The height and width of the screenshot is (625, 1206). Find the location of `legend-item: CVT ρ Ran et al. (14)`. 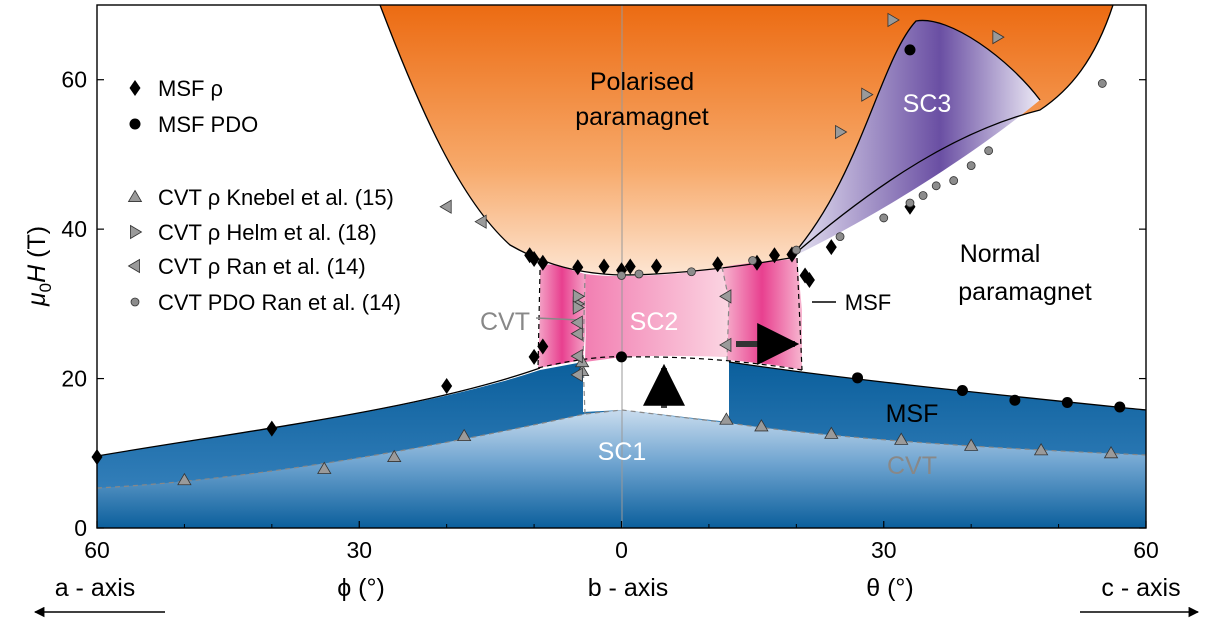

legend-item: CVT ρ Ran et al. (14) is located at coordinates (246, 266).